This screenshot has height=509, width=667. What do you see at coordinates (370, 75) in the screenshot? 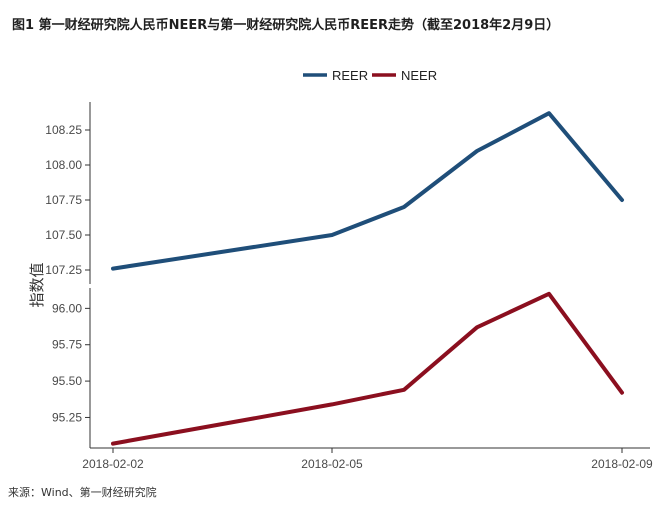
I see `legend: REER NEER` at bounding box center [370, 75].